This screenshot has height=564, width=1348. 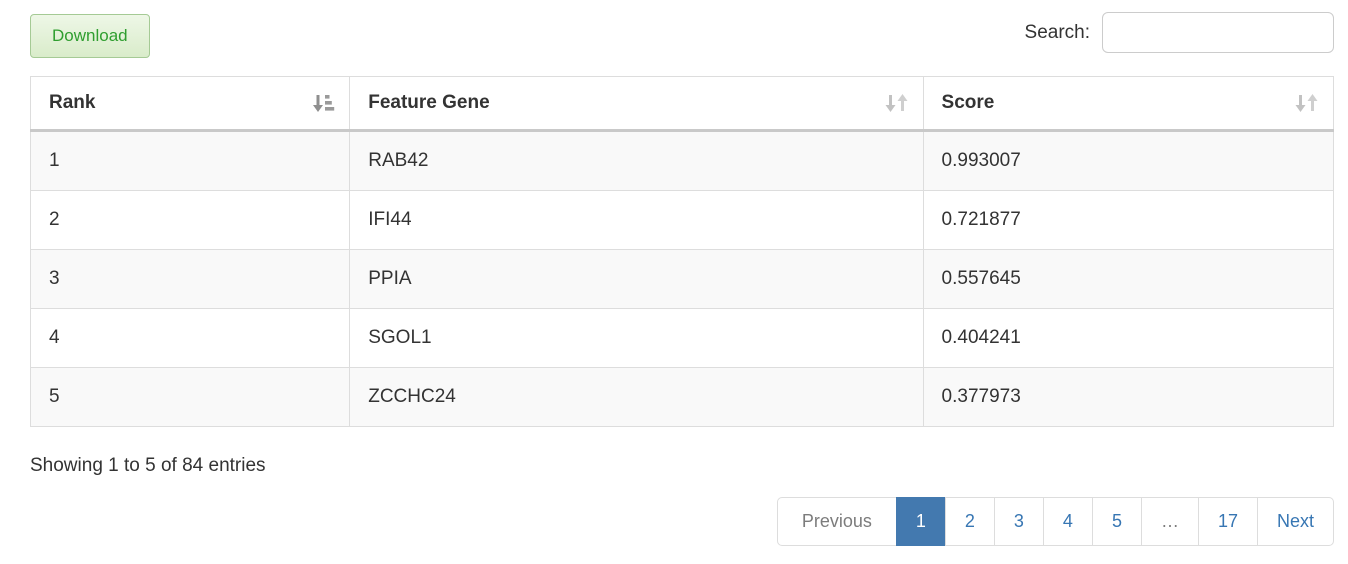 I want to click on header-row: Rank Feature Gene, so click(x=682, y=104).